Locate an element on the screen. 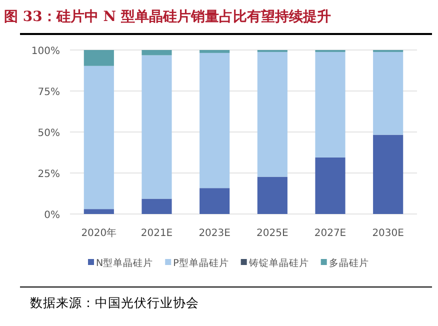  y-tick-label: 50% is located at coordinates (49, 133).